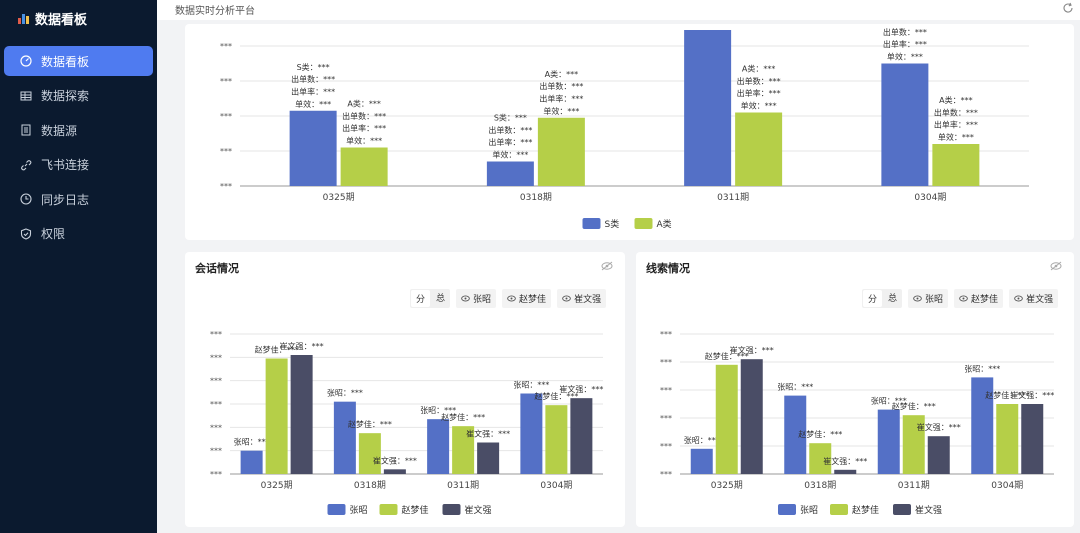 The height and width of the screenshot is (533, 1080). I want to click on sidebar: 数据看板 数据看板 数据探索 数据源 飞书连接 同步日志 权限, so click(78, 266).